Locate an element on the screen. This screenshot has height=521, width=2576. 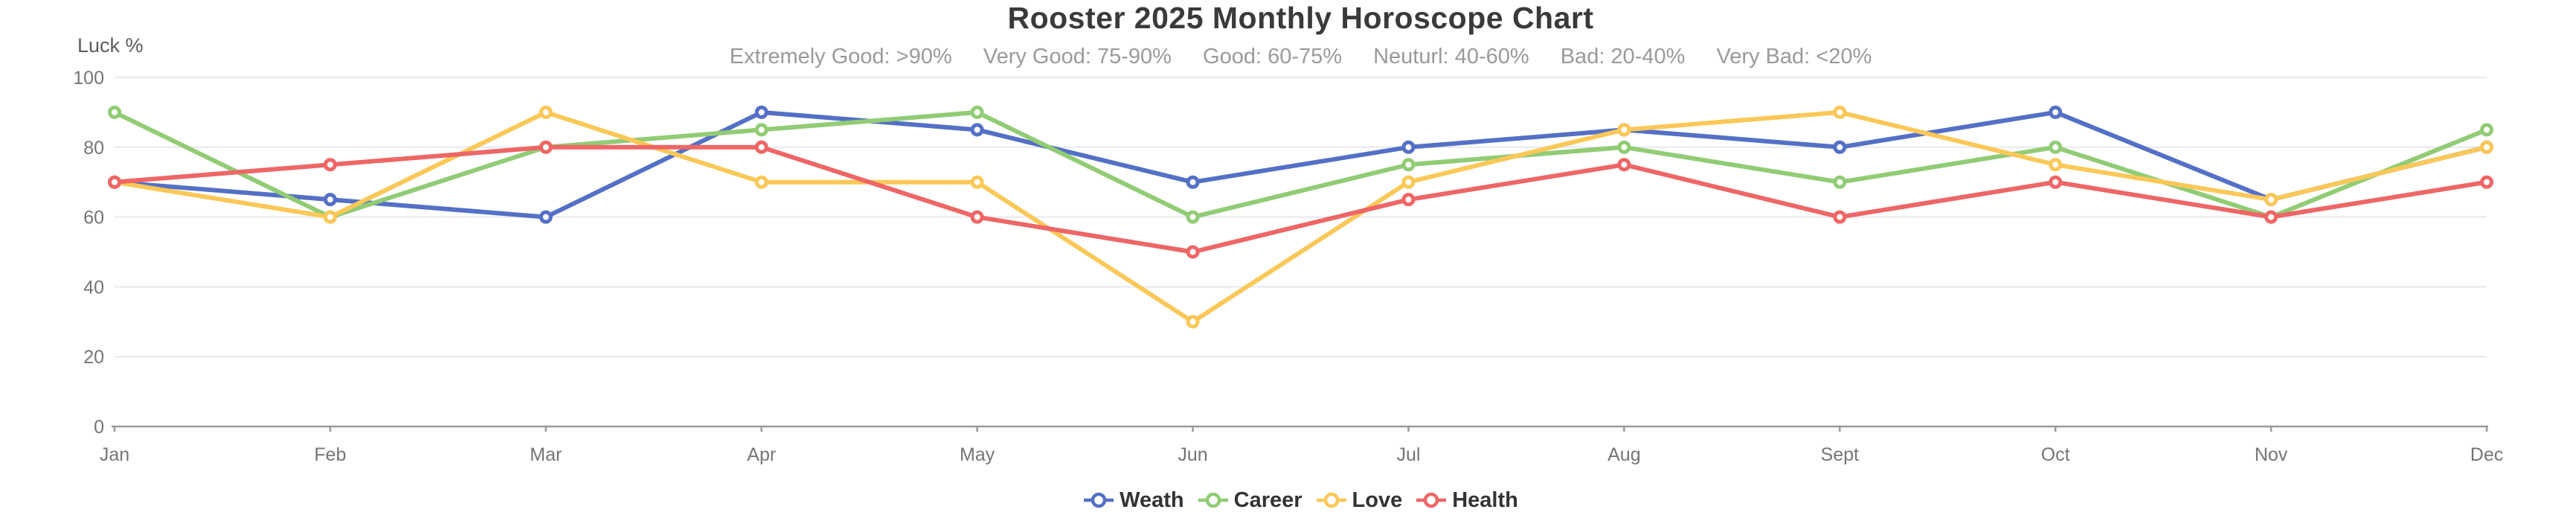
x-axis-label-Aug: Aug is located at coordinates (1623, 454).